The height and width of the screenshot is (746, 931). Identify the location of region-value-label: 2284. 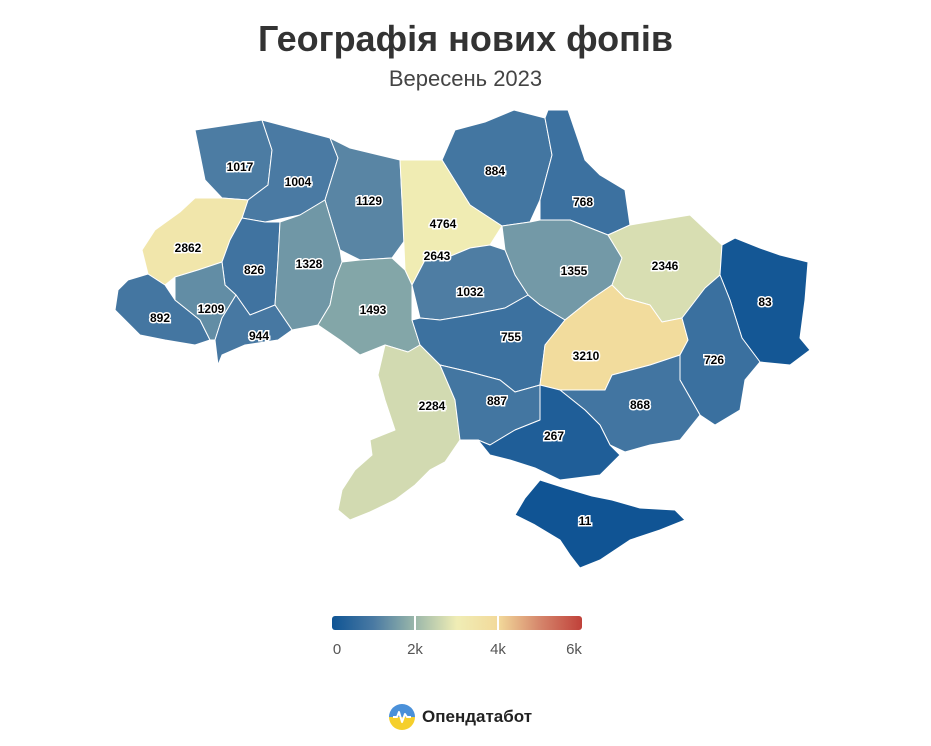
(432, 406).